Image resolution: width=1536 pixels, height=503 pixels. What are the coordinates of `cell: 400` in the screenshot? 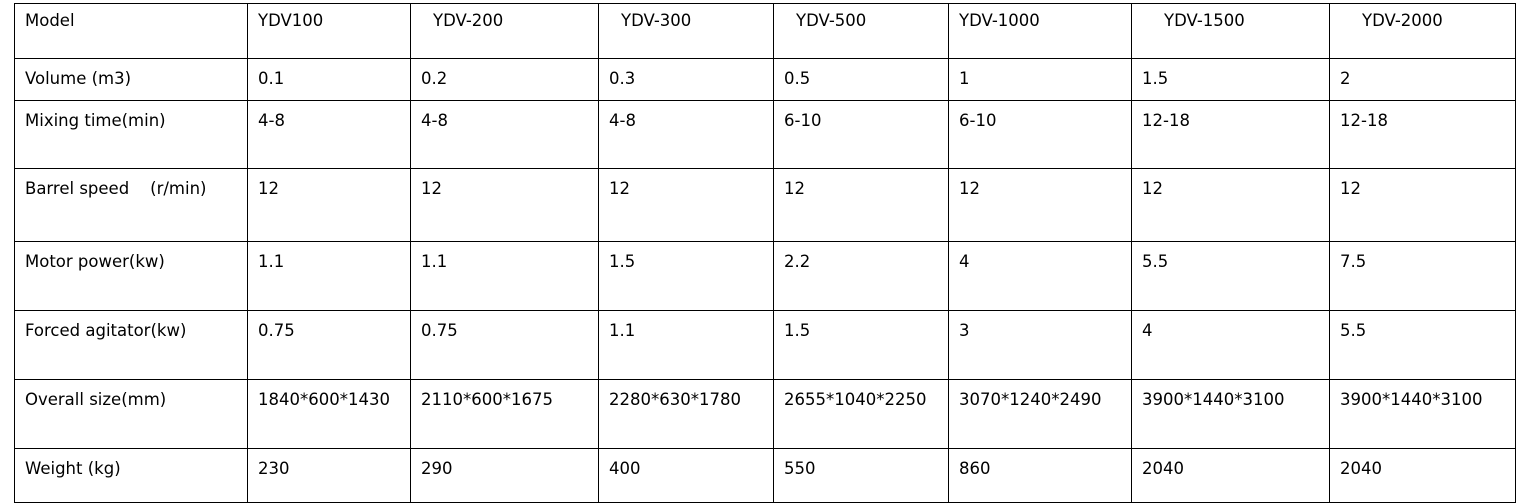 It's located at (686, 475).